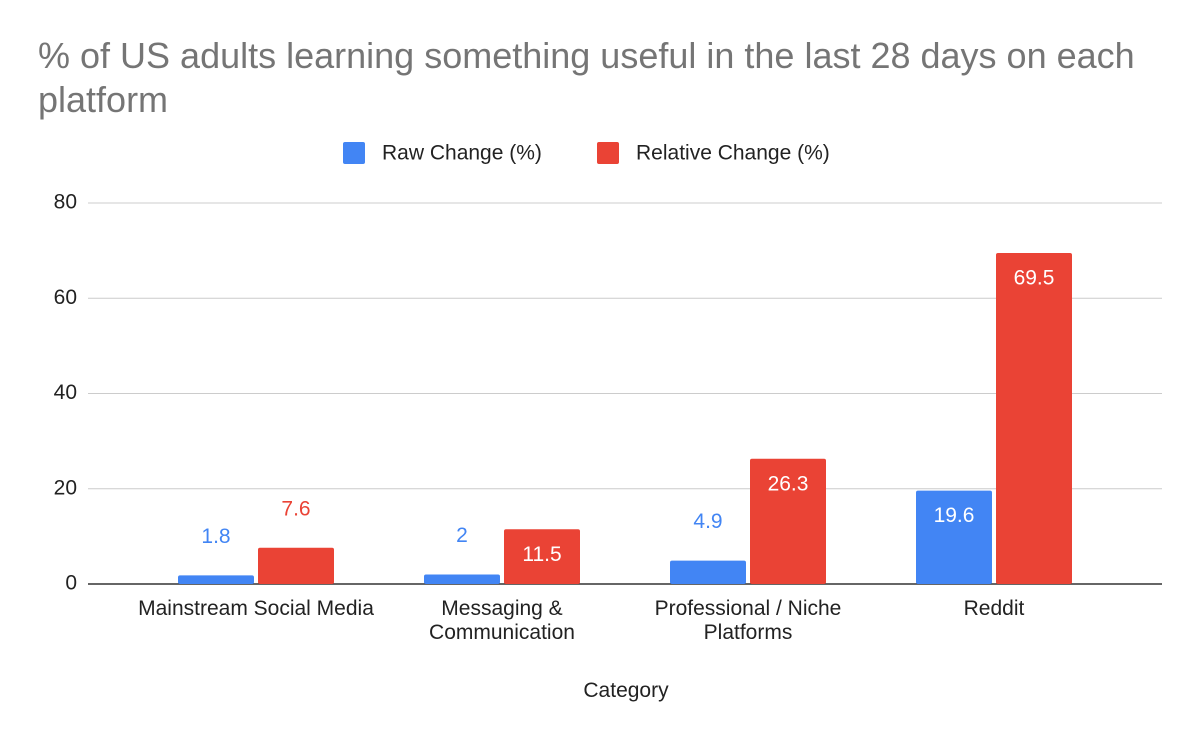 This screenshot has height=742, width=1200. What do you see at coordinates (733, 153) in the screenshot?
I see `legend-label: Relative Change (%)` at bounding box center [733, 153].